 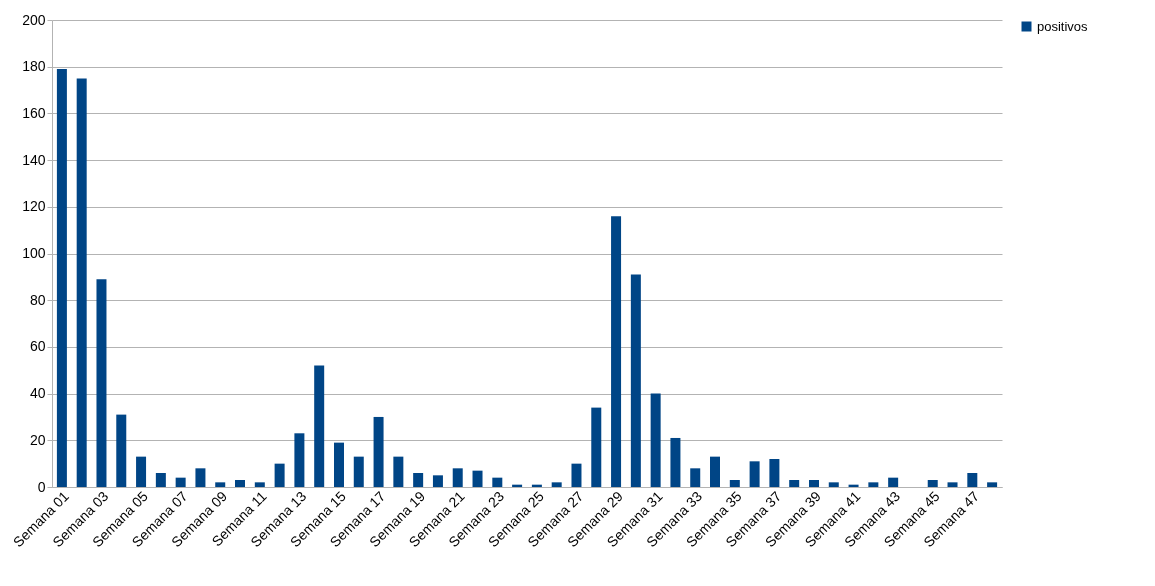 What do you see at coordinates (34, 19) in the screenshot?
I see `y-tick-label: 200` at bounding box center [34, 19].